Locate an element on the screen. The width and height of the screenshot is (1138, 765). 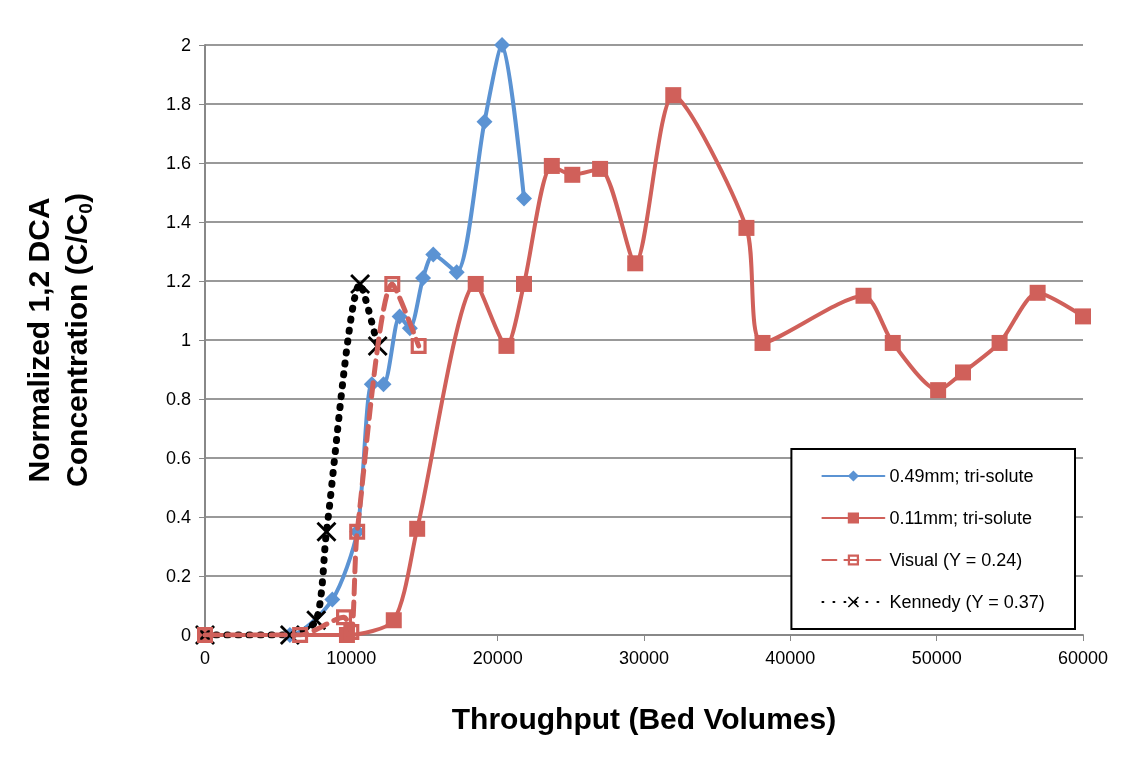
legend-label: 0.49mm; tri-solute is located at coordinates (961, 476).